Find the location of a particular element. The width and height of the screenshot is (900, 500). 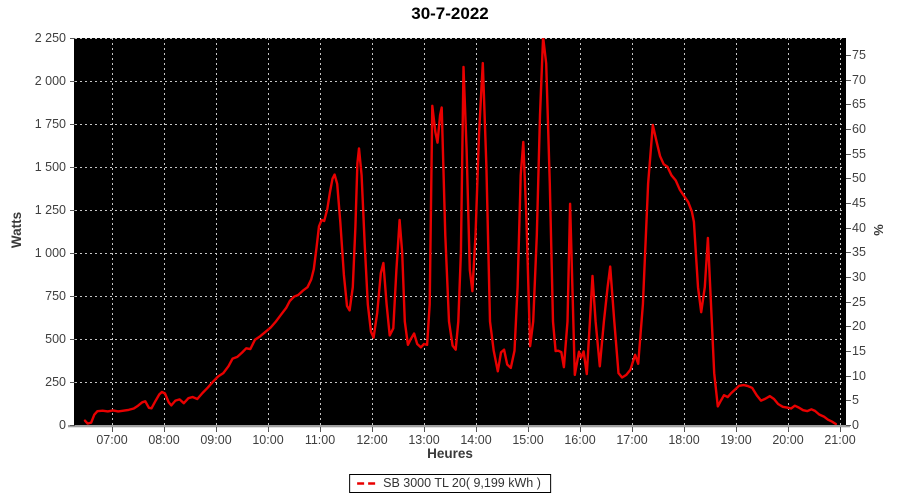

y-left-tick-label: 2 000 is located at coordinates (50, 81).